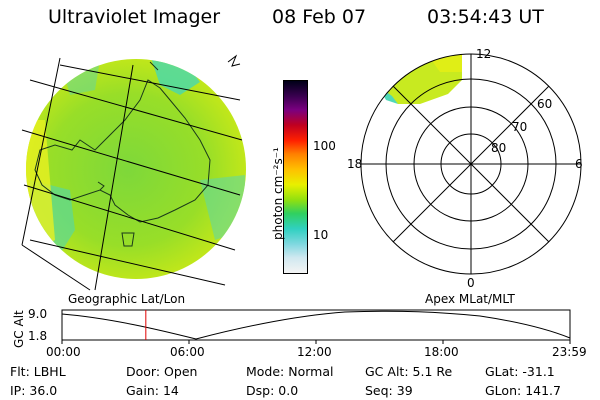 The height and width of the screenshot is (400, 600). What do you see at coordinates (38, 336) in the screenshot?
I see `altitude-ytick-low: 1.8` at bounding box center [38, 336].